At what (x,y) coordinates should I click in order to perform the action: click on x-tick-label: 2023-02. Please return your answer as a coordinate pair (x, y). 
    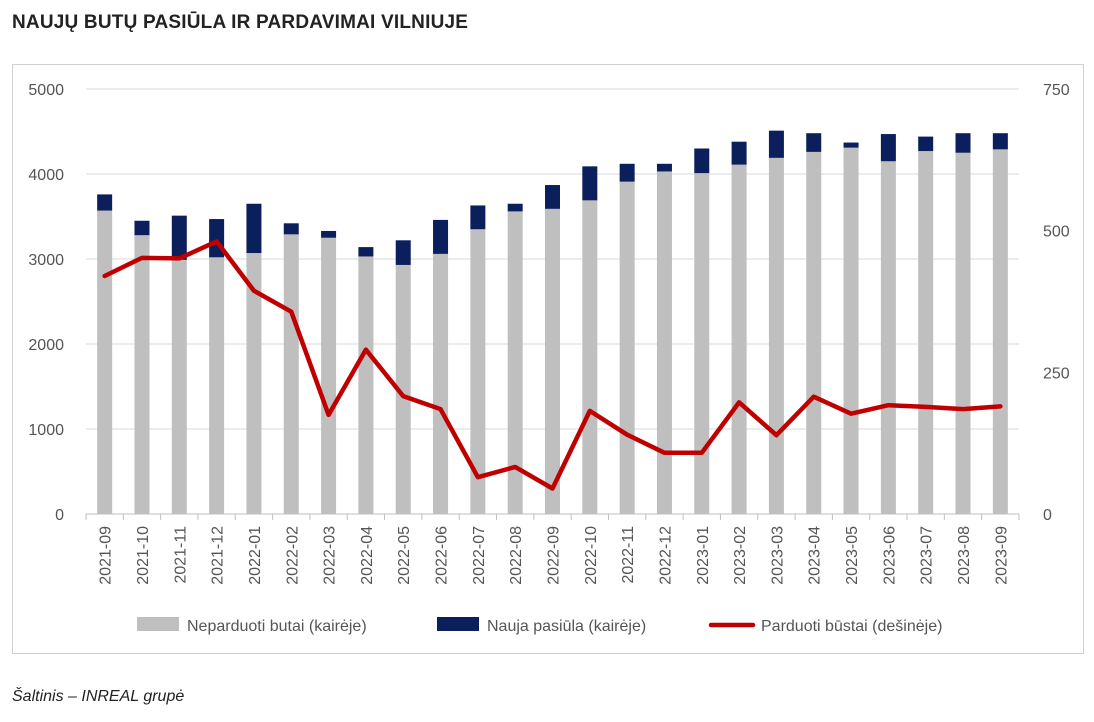
    Looking at the image, I should click on (740, 555).